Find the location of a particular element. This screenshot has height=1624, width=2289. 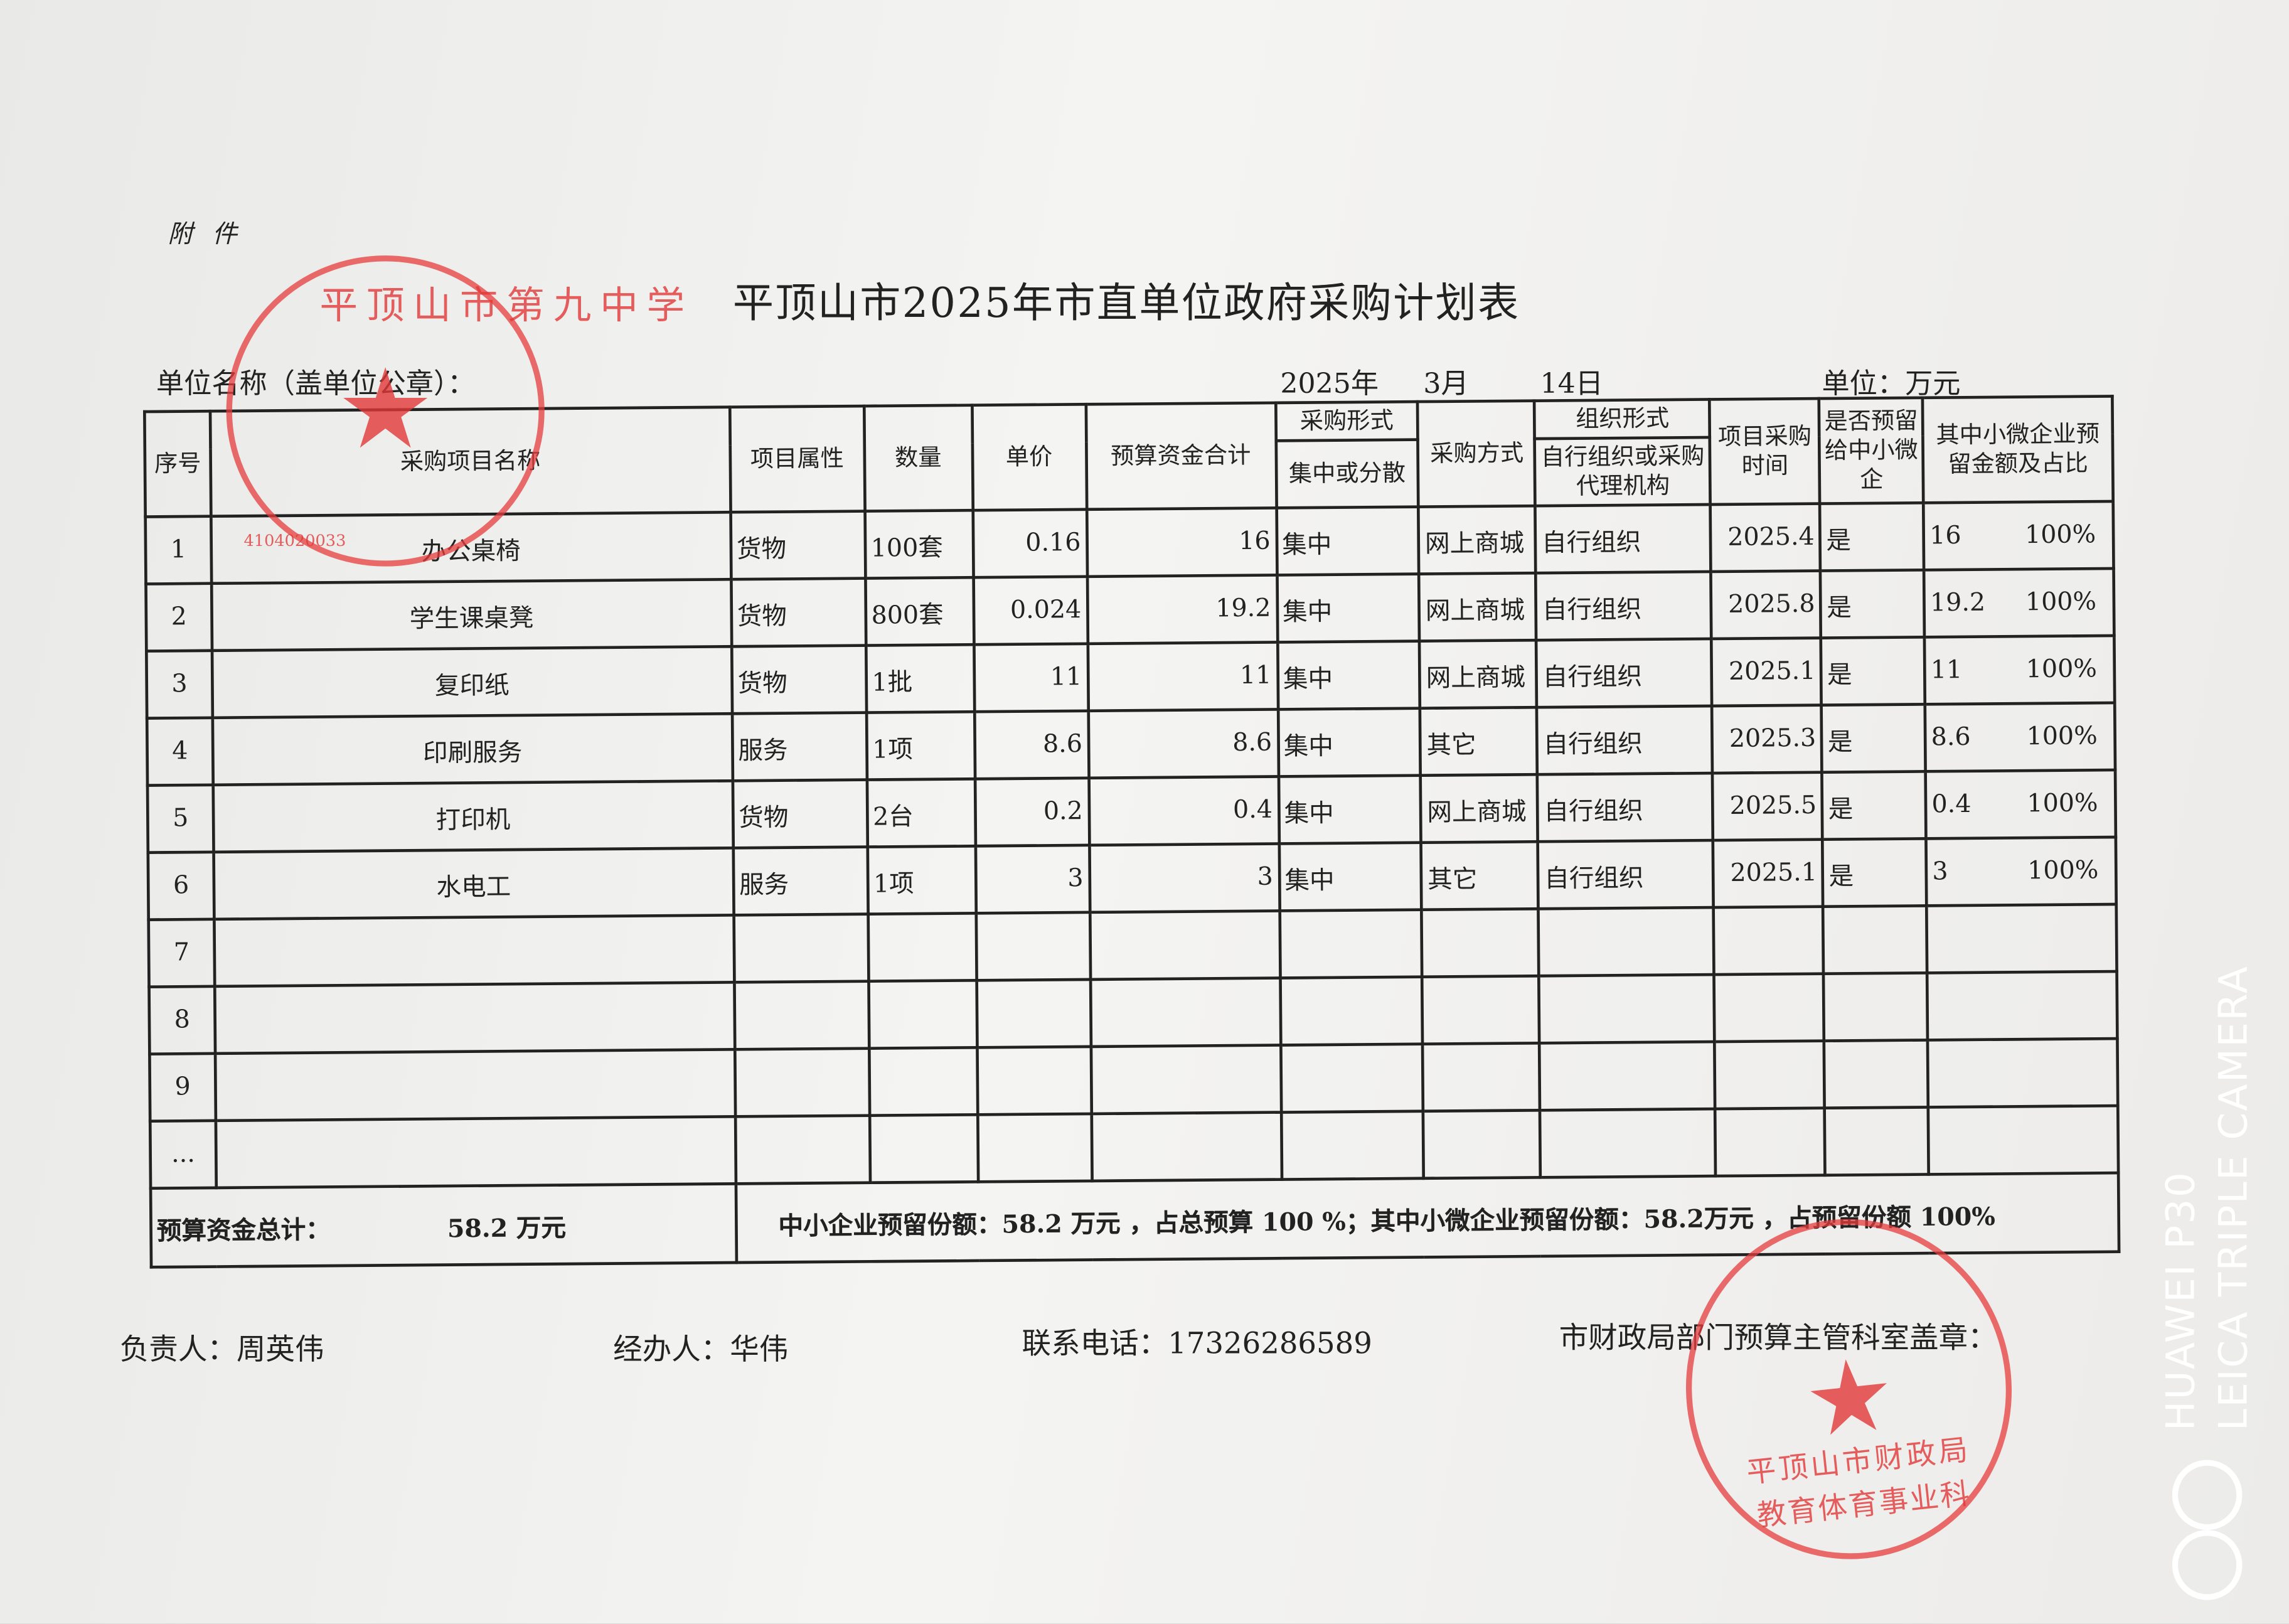

total-budget-cell: 预算资金总计： 58.2 万元 is located at coordinates (444, 1225).